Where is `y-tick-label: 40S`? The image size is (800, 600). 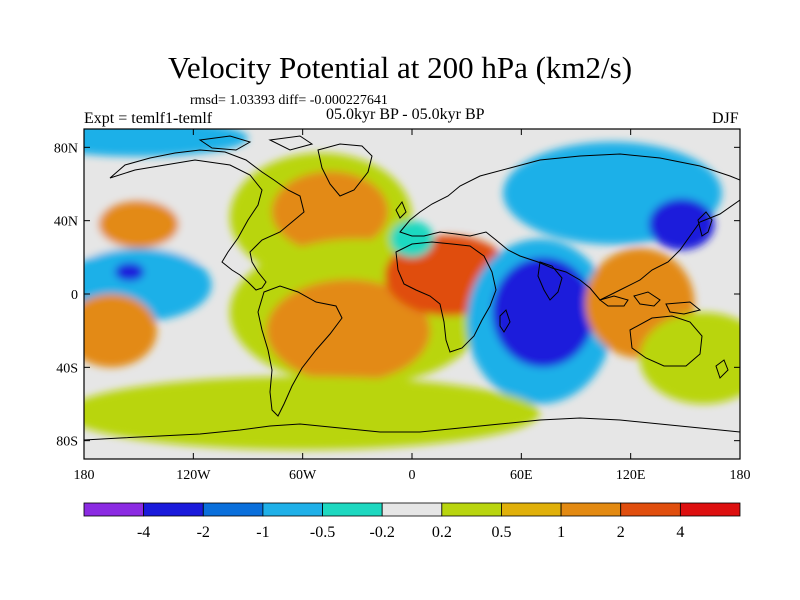
y-tick-label: 40S is located at coordinates (67, 368).